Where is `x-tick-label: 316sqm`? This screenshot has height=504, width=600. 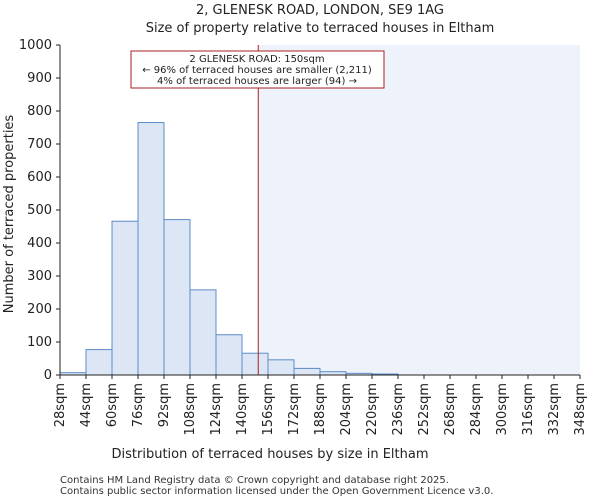 x-tick-label: 316sqm is located at coordinates (528, 409).